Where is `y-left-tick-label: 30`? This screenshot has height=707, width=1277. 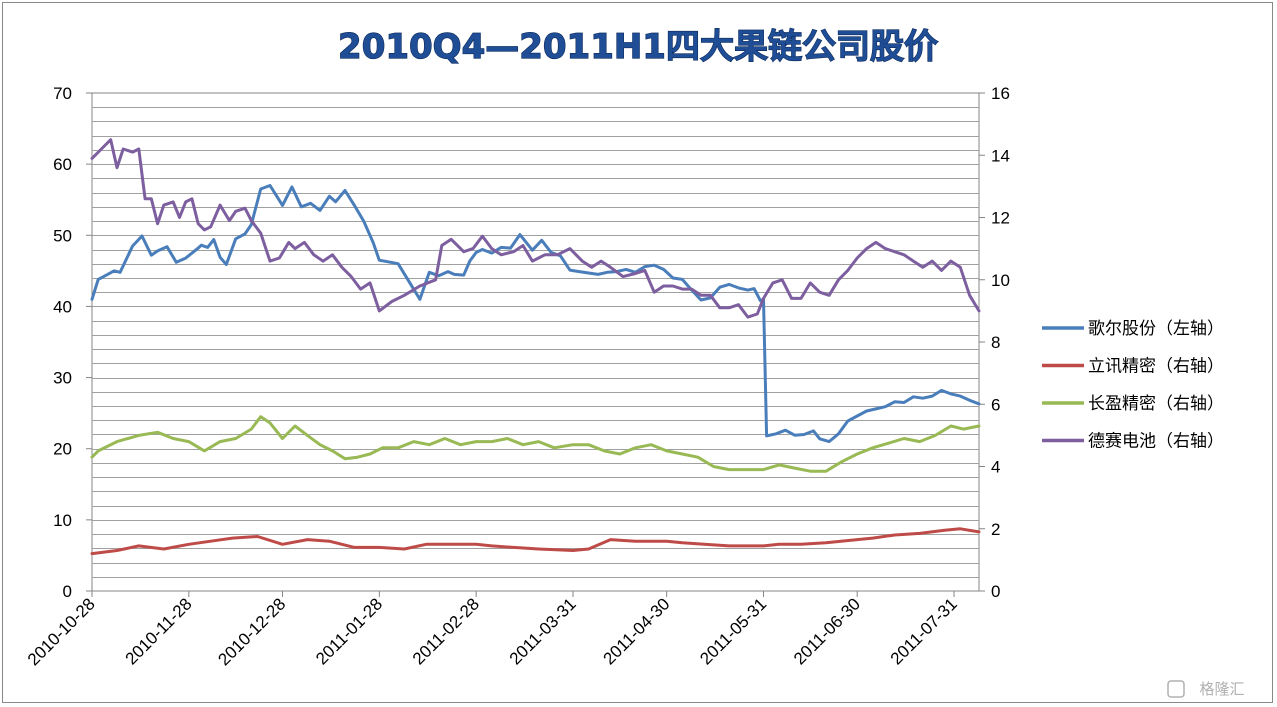
y-left-tick-label: 30 is located at coordinates (62, 378).